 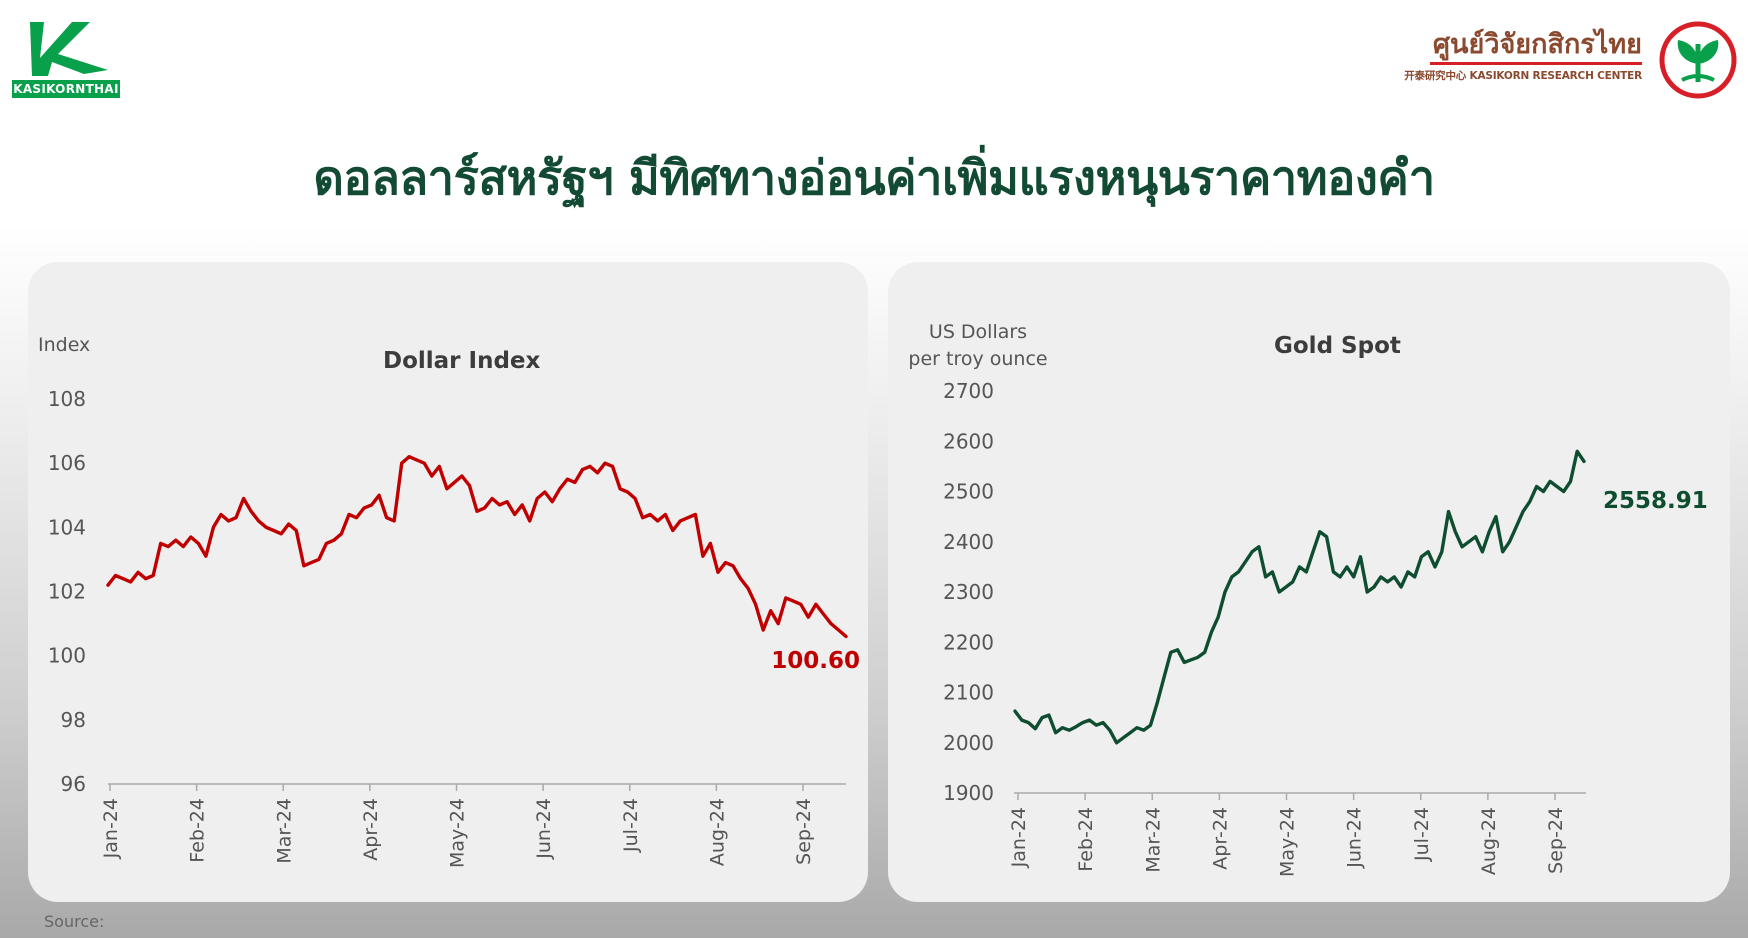 What do you see at coordinates (978, 332) in the screenshot?
I see `gold-y-unit-line1: US Dollars` at bounding box center [978, 332].